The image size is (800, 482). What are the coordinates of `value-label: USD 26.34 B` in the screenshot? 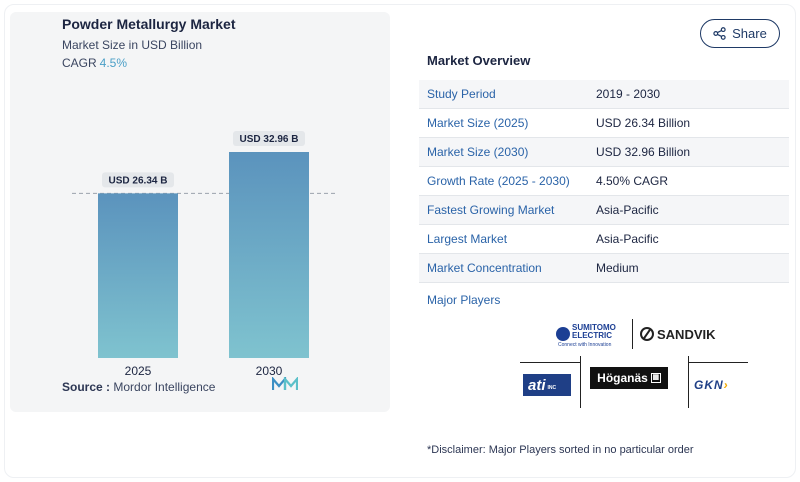 It's located at (138, 180).